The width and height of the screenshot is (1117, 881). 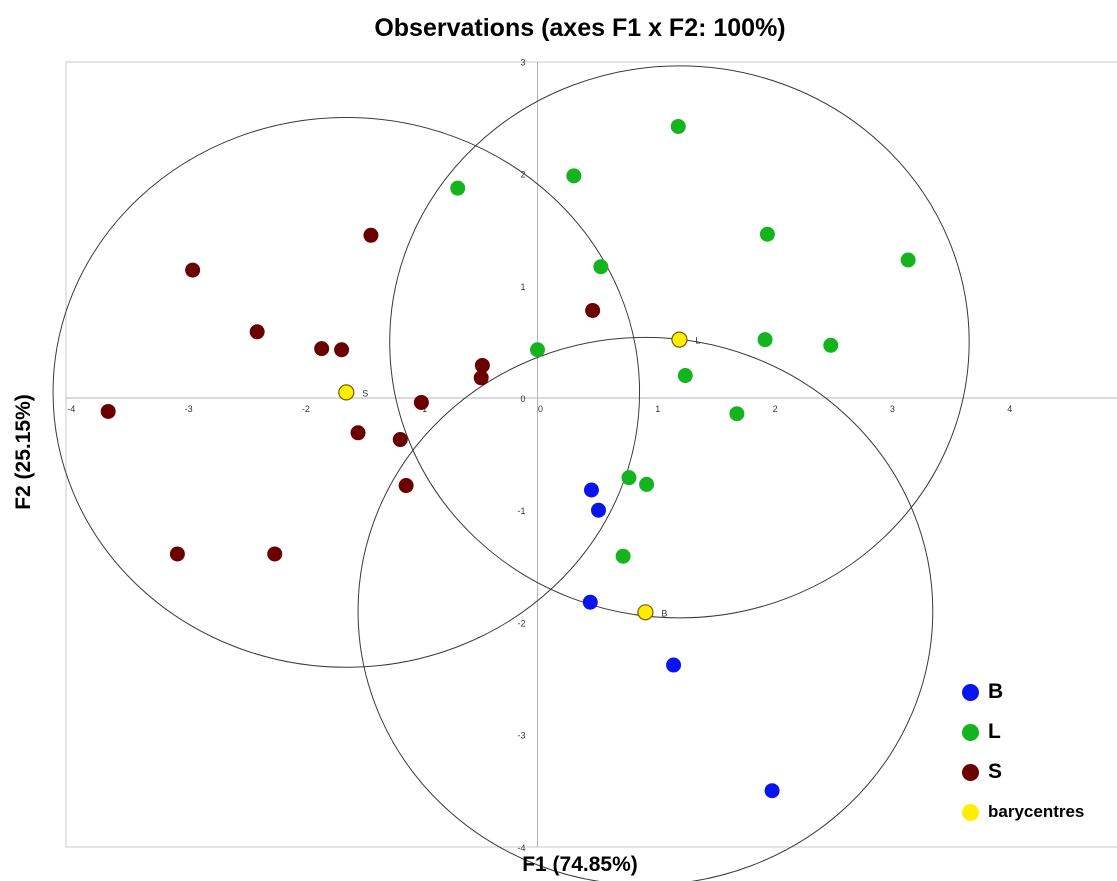 I want to click on legend-swatch-s, so click(x=970, y=772).